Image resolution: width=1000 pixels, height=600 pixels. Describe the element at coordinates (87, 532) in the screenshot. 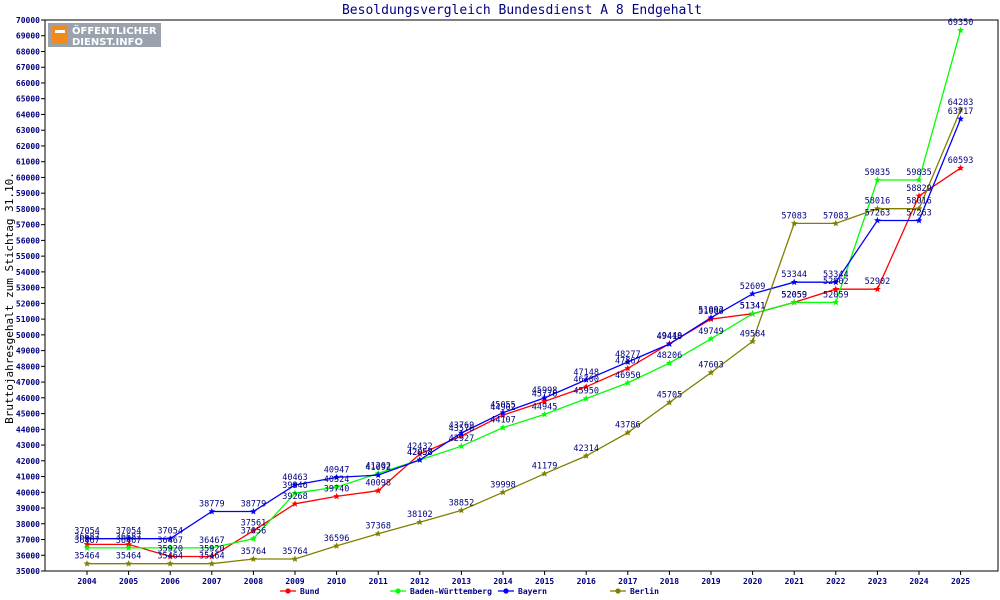

I see `data-label: 37054` at that location.